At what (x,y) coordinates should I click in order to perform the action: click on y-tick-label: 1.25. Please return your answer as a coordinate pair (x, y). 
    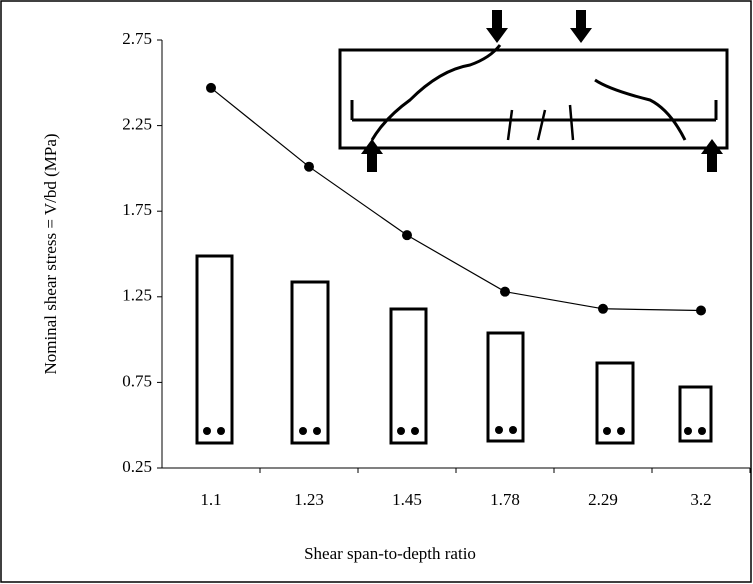
    Looking at the image, I should click on (137, 295).